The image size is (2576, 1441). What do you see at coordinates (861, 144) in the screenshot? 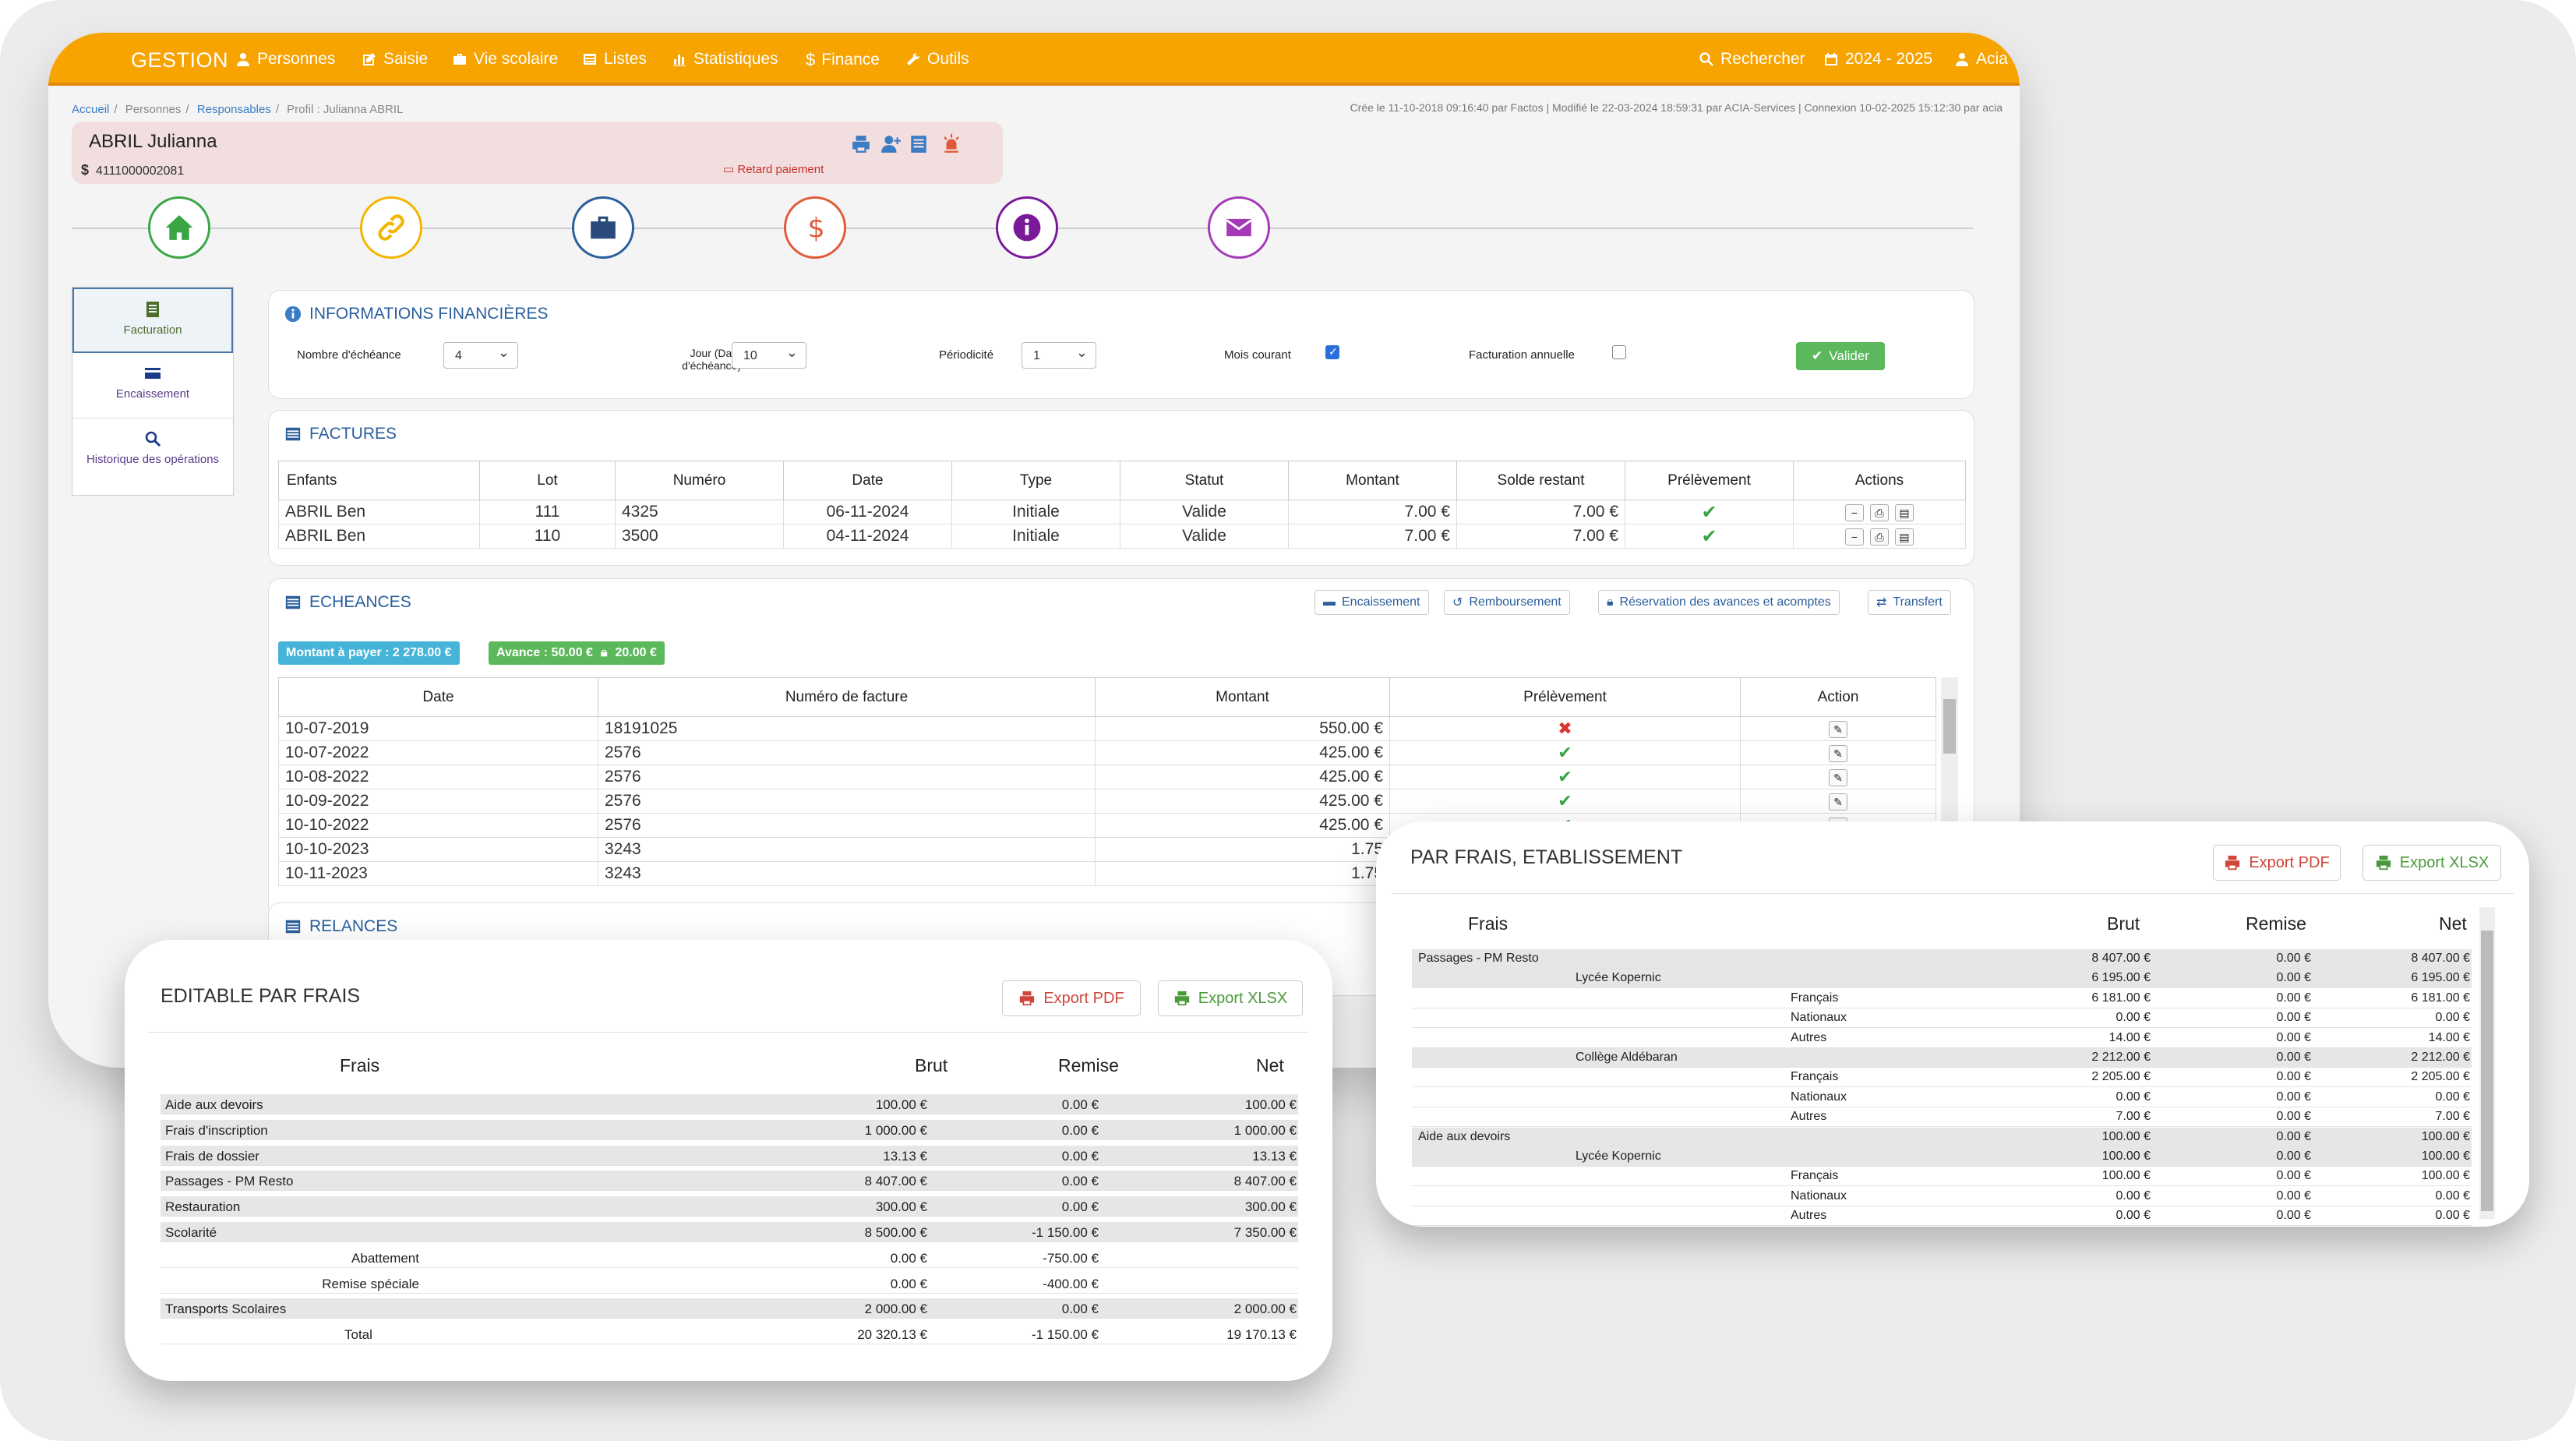
I see `print-icon` at bounding box center [861, 144].